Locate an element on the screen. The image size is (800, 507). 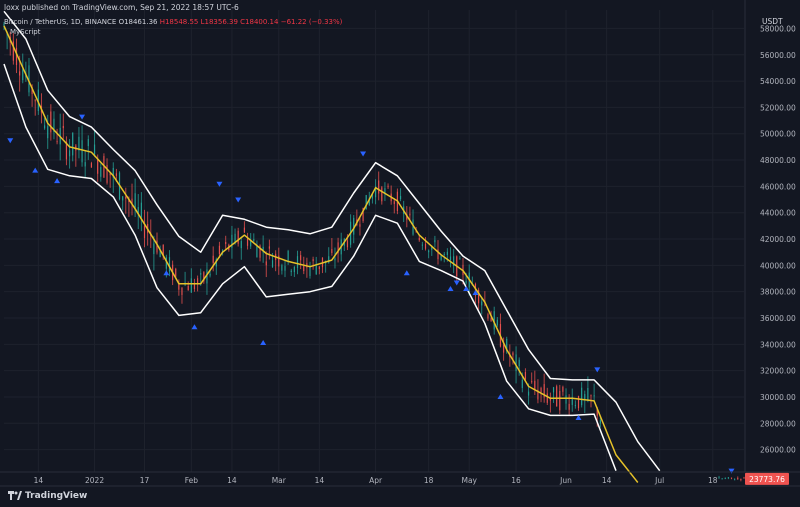
indicator-legend: MyScript is located at coordinates (25, 32).